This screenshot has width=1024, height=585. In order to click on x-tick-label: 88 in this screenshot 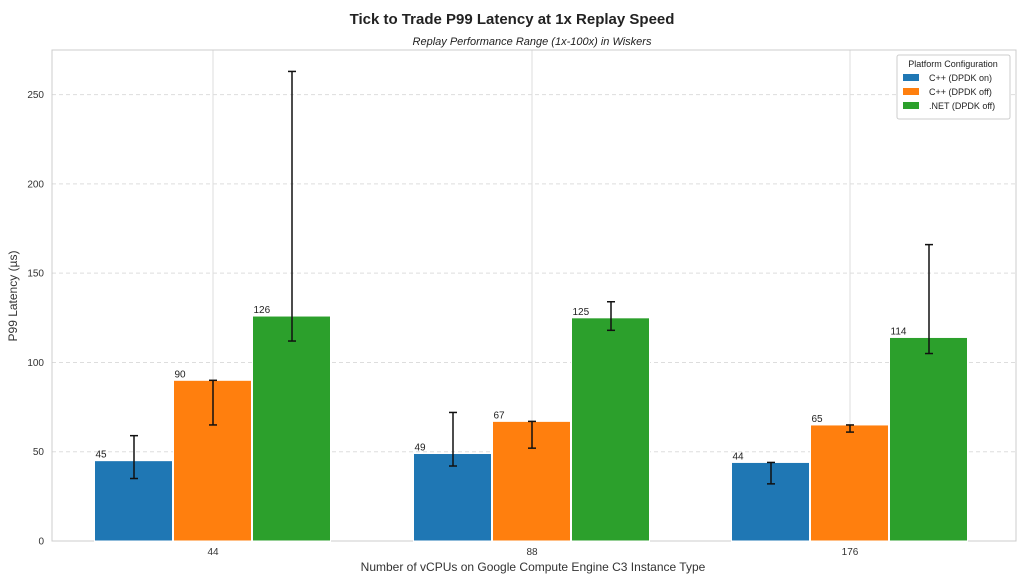, I will do `click(532, 552)`.